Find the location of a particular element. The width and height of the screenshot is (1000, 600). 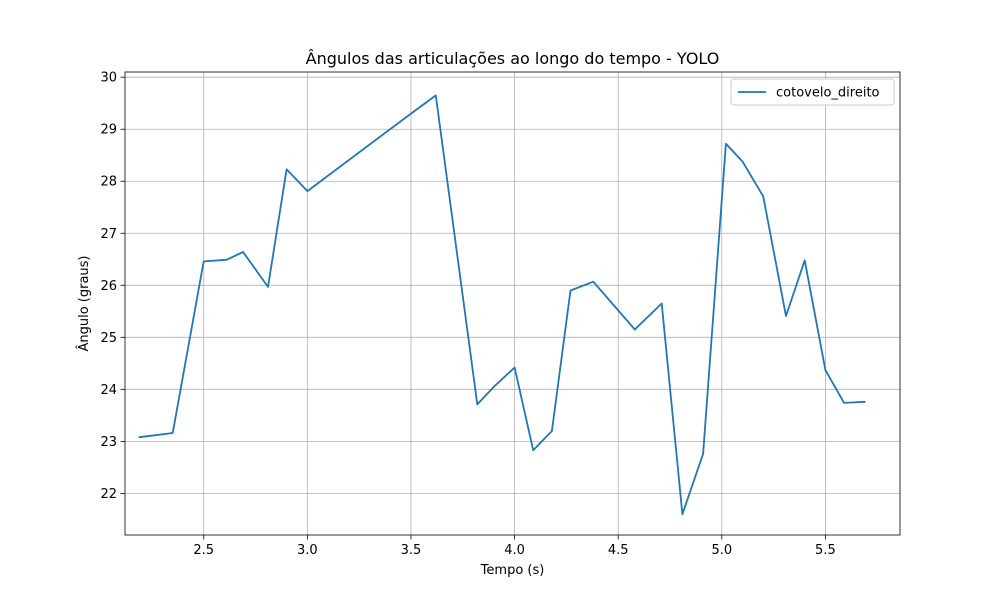

y-tick-label: 23 is located at coordinates (108, 442).